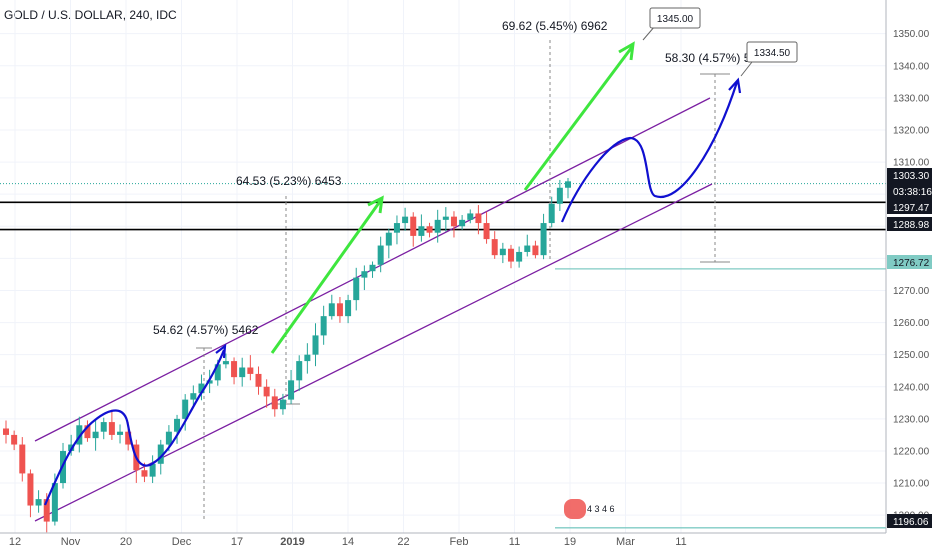 This screenshot has width=932, height=550. I want to click on time-tick-label: Feb, so click(459, 542).